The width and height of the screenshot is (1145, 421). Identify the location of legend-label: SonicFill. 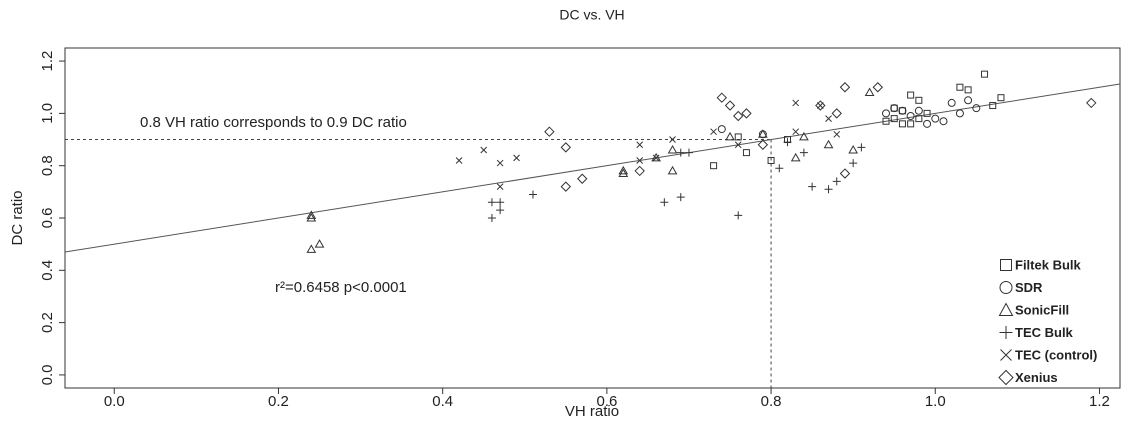
(1042, 309).